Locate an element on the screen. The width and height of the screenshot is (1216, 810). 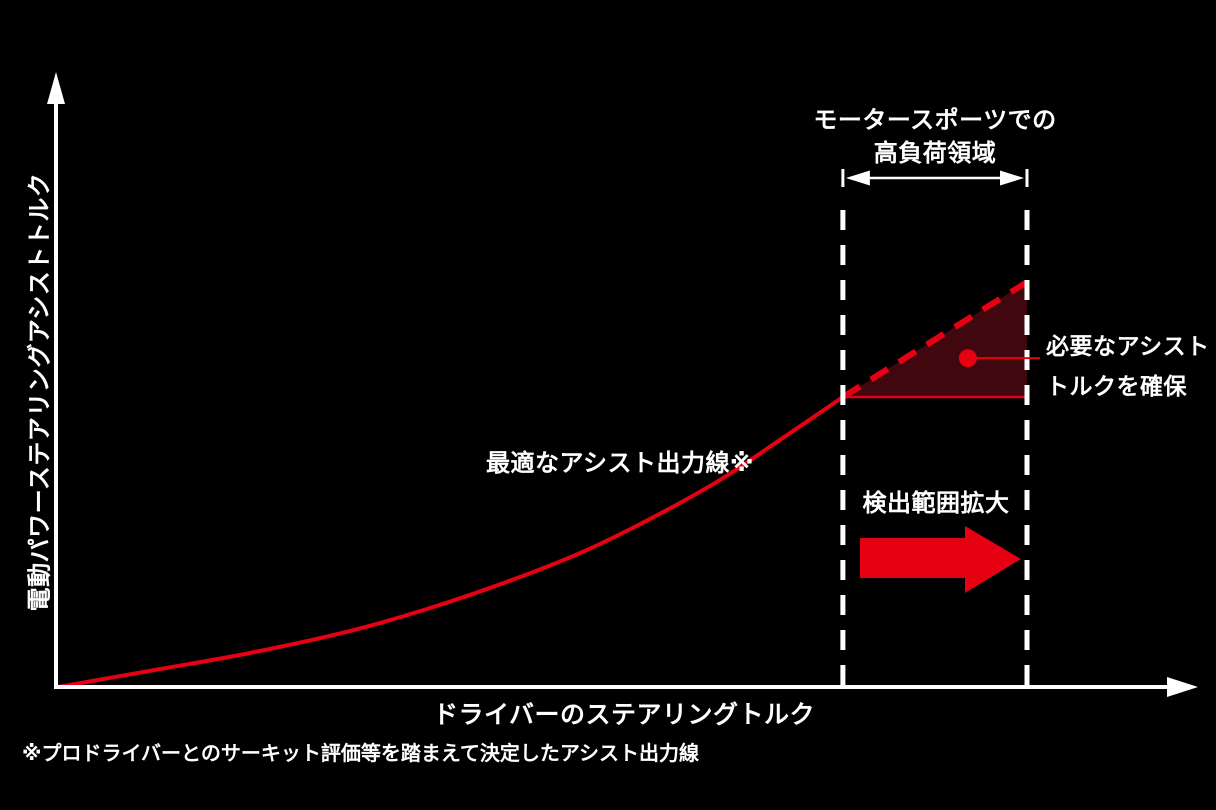
optimal-assist-line-label: 最適なアシスト出力線※ is located at coordinates (620, 463).